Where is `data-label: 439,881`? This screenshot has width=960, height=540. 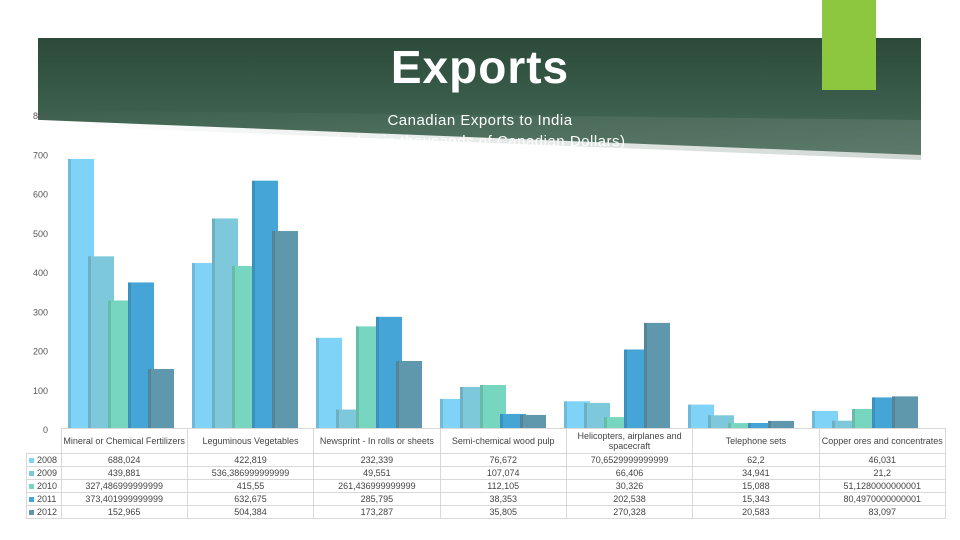
data-label: 439,881 is located at coordinates (124, 473).